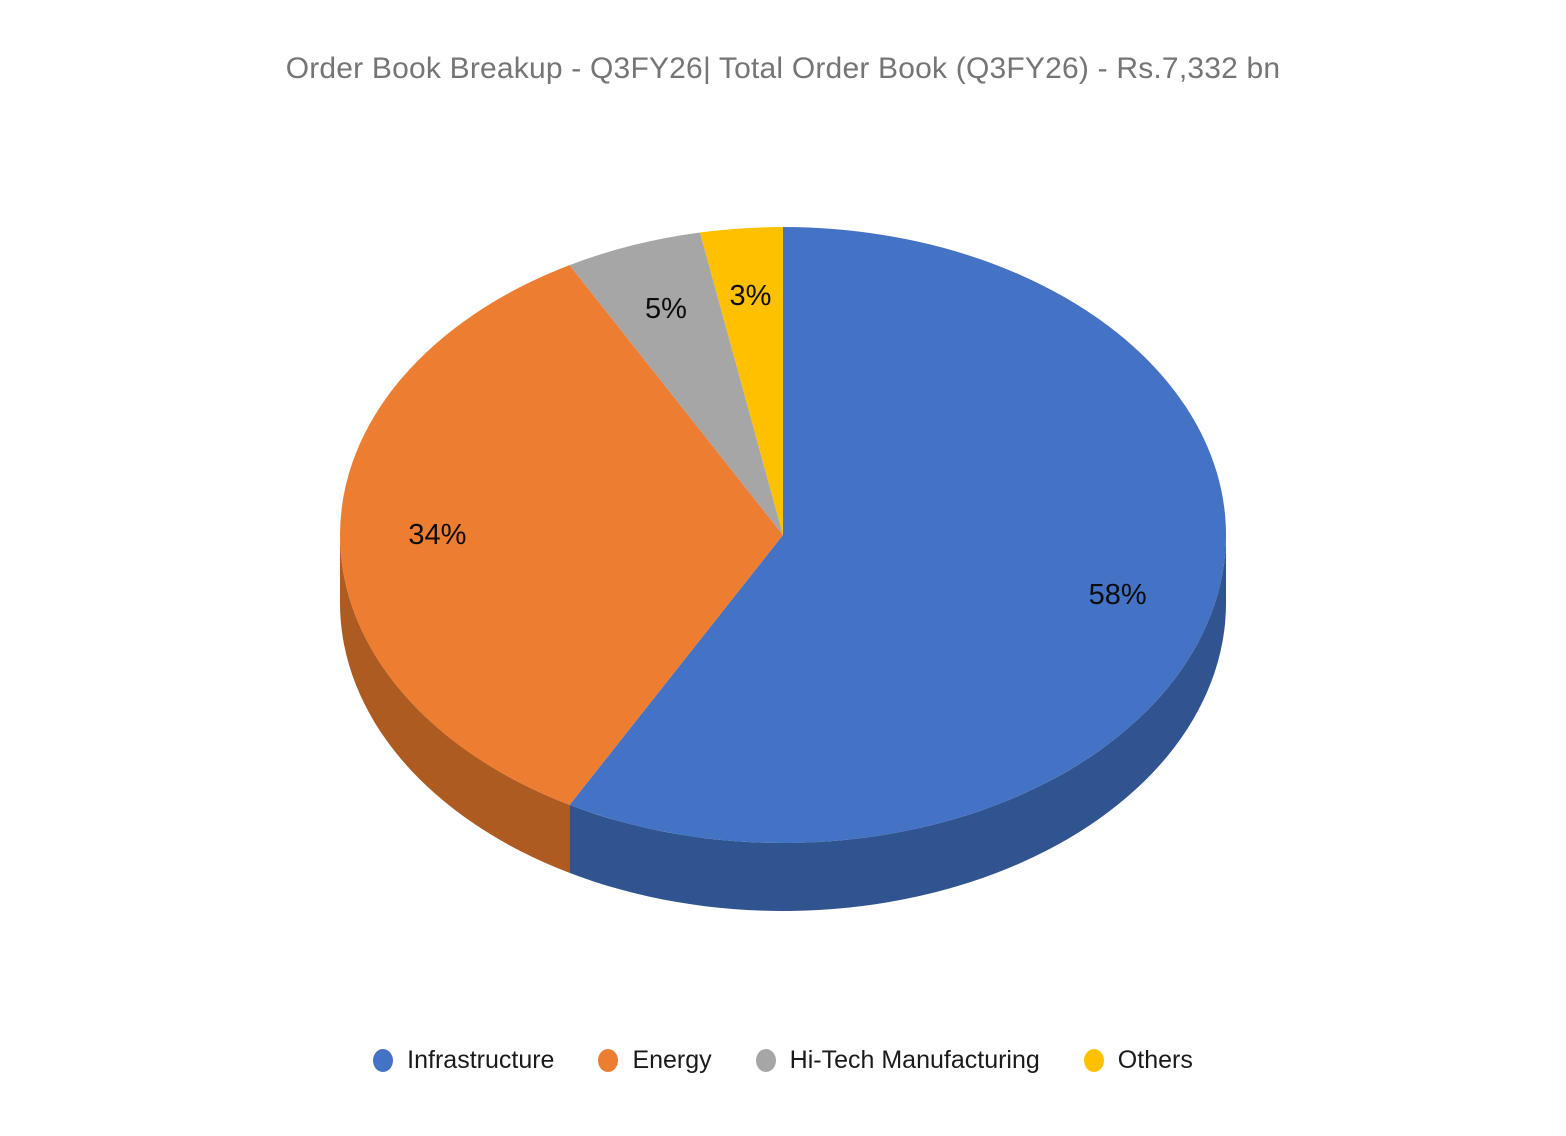 The image size is (1566, 1136). Describe the element at coordinates (383, 1060) in the screenshot. I see `legend-marker-infrastructure` at that location.